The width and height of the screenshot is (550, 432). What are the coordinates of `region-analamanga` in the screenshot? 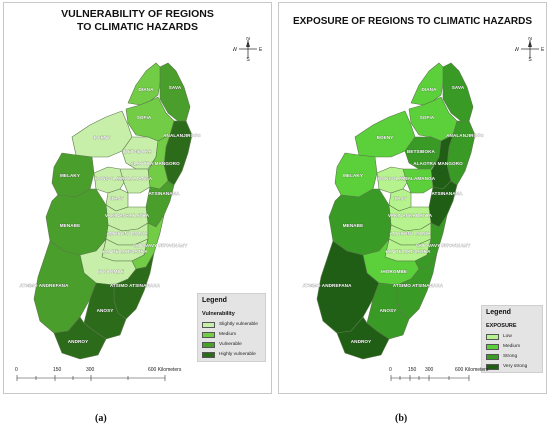 It's located at (135, 181).